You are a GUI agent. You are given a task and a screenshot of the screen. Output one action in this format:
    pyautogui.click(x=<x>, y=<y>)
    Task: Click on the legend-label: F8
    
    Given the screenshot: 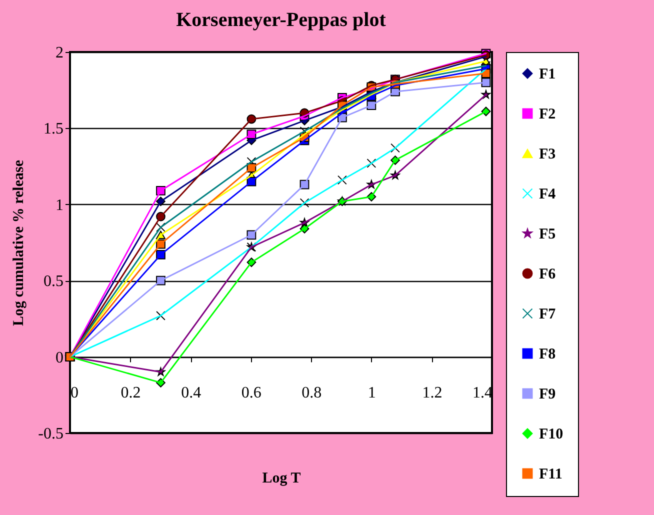 What is the action you would take?
    pyautogui.click(x=547, y=354)
    